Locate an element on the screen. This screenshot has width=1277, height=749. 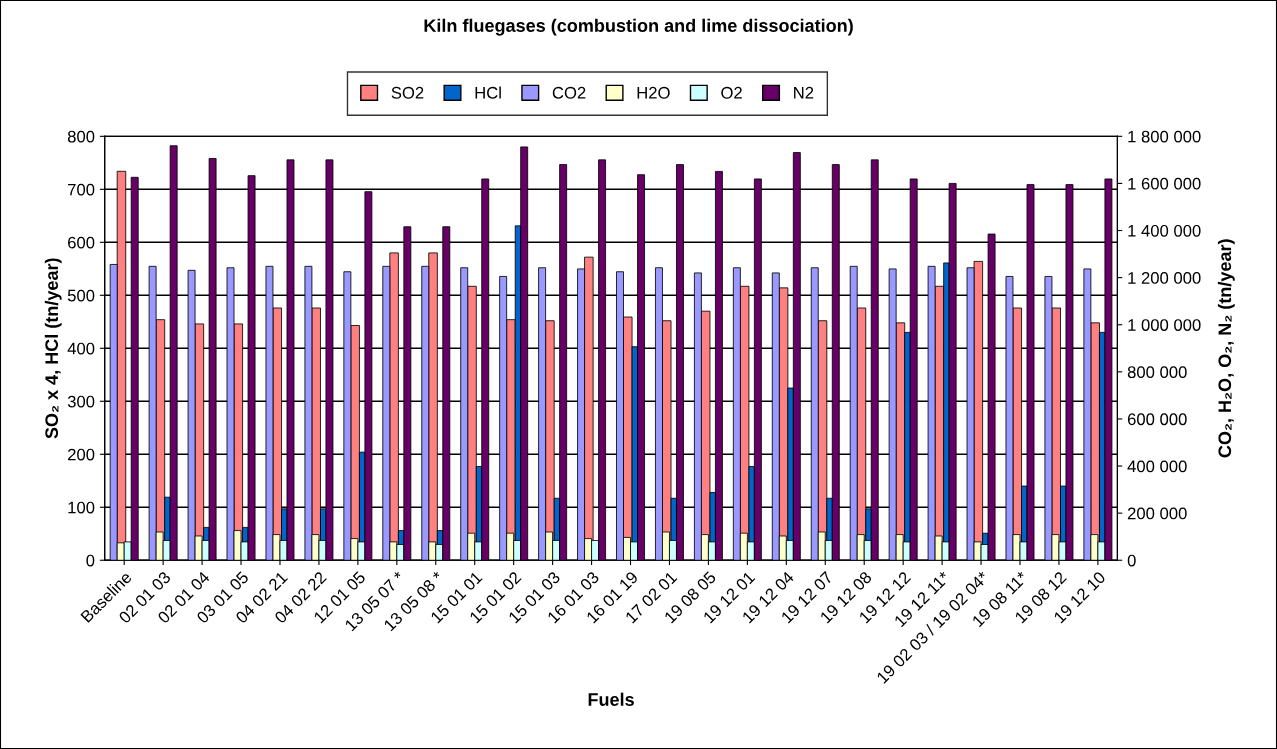
y2-tick-label: 1 000 000 is located at coordinates (1164, 325).